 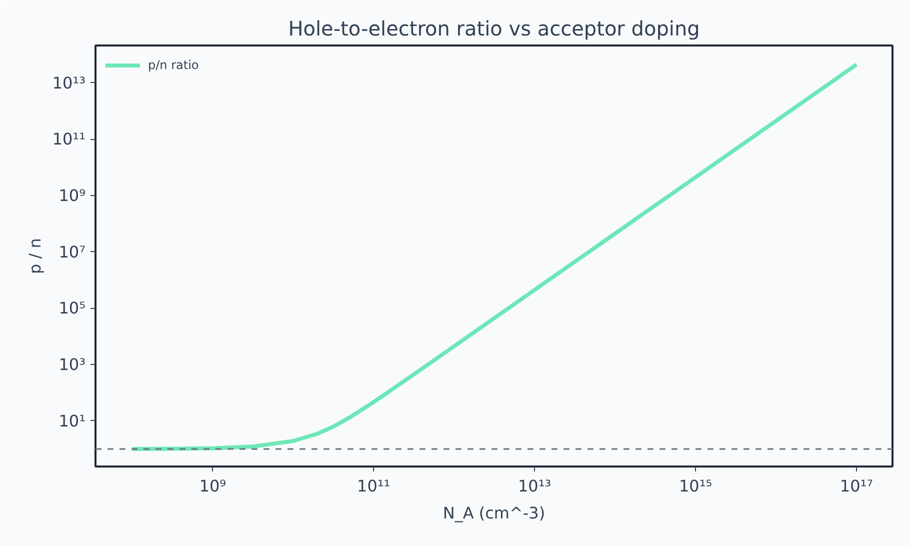 What do you see at coordinates (695, 486) in the screenshot?
I see `x-tick-label: 10¹⁵` at bounding box center [695, 486].